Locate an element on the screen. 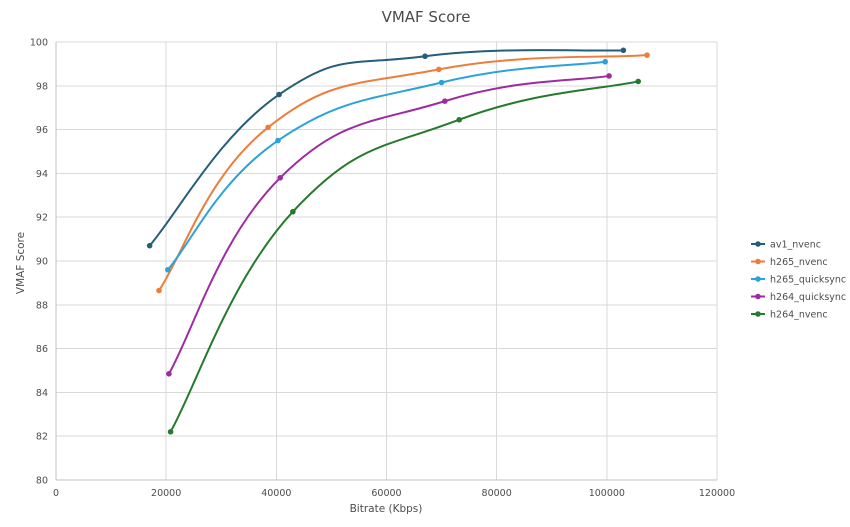  y-tick-label: 94 is located at coordinates (42, 174).